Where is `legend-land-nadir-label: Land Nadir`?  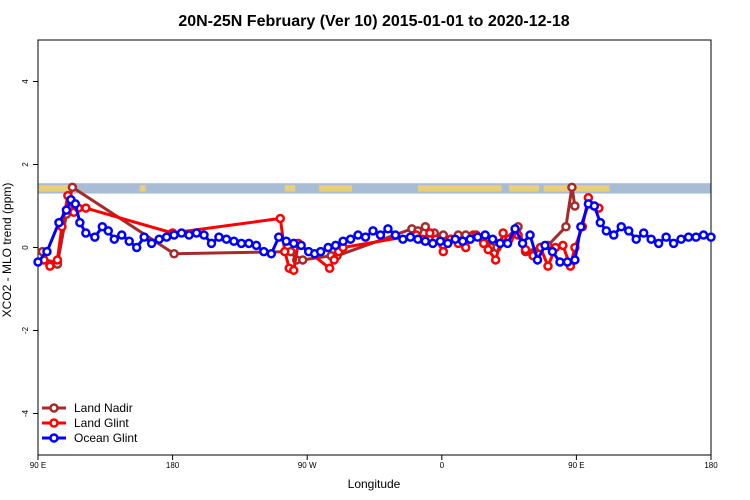
legend-land-nadir-label: Land Nadir is located at coordinates (103, 408).